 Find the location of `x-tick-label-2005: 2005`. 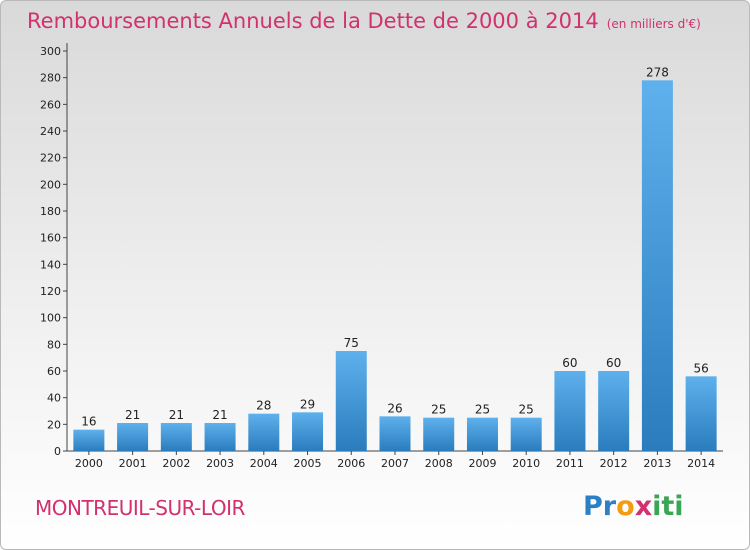

x-tick-label-2005: 2005 is located at coordinates (308, 463).